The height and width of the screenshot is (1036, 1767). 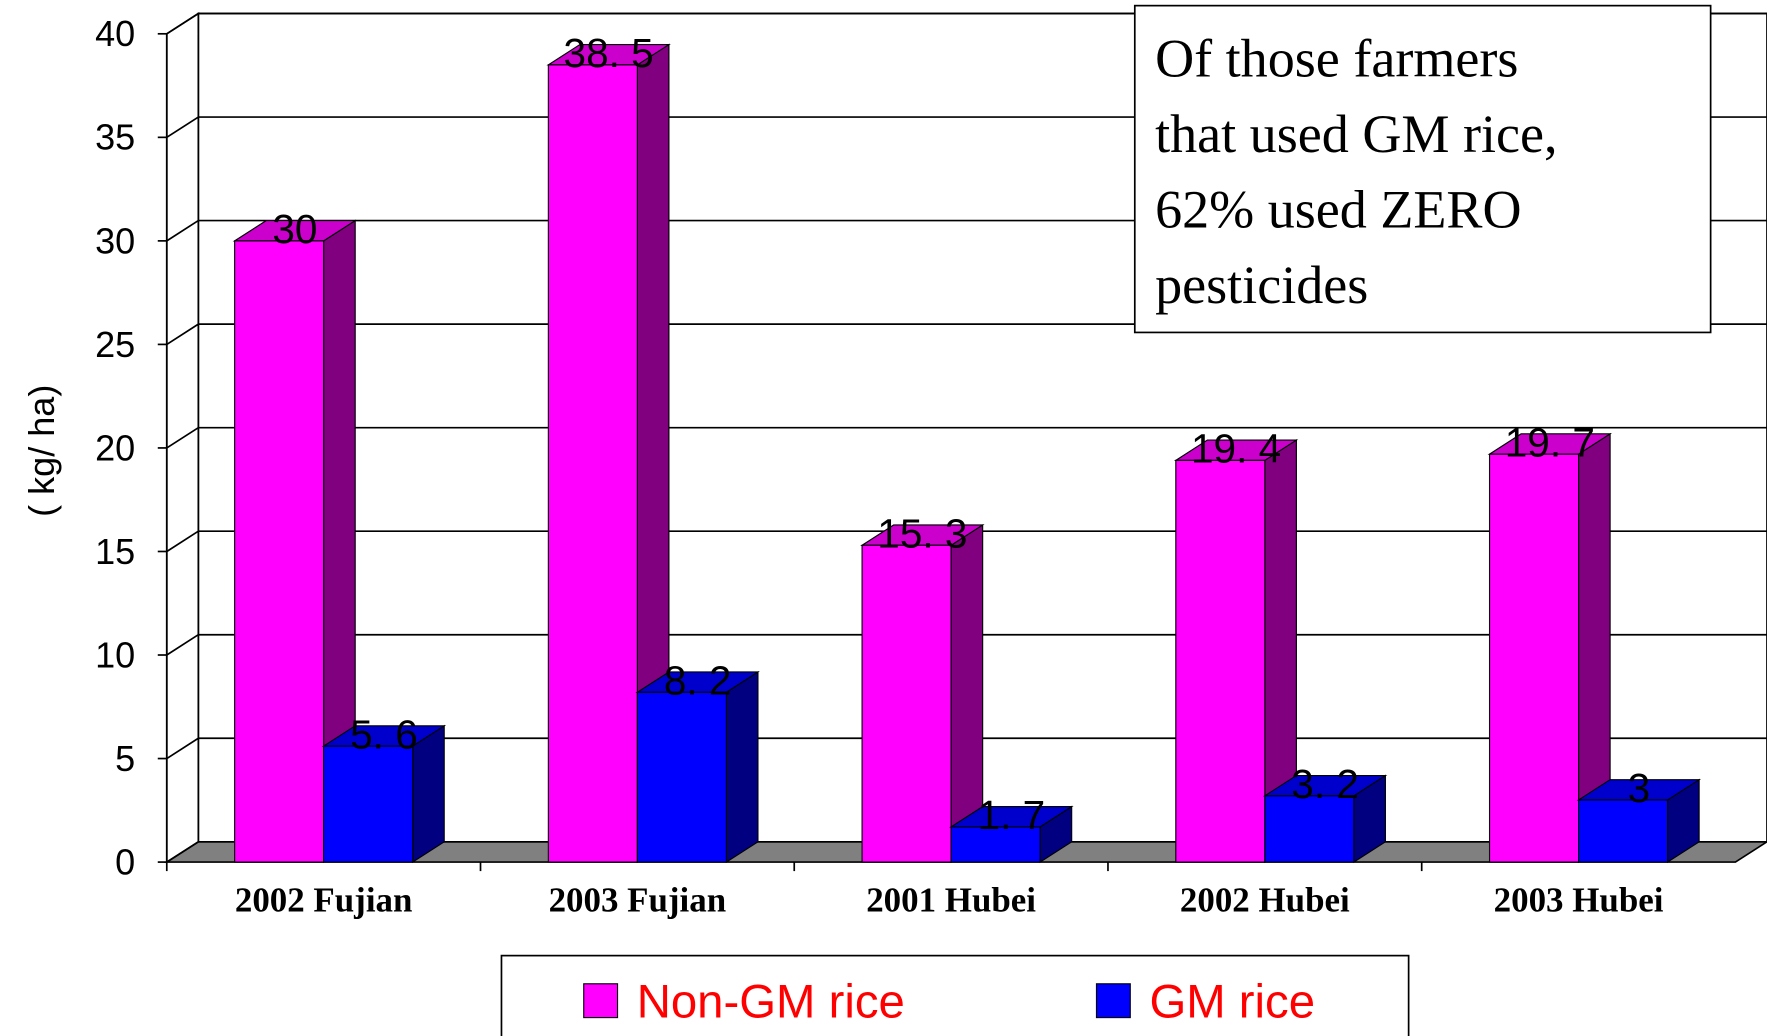 What do you see at coordinates (1338, 210) in the screenshot?
I see `annotation: 62% used ZERO` at bounding box center [1338, 210].